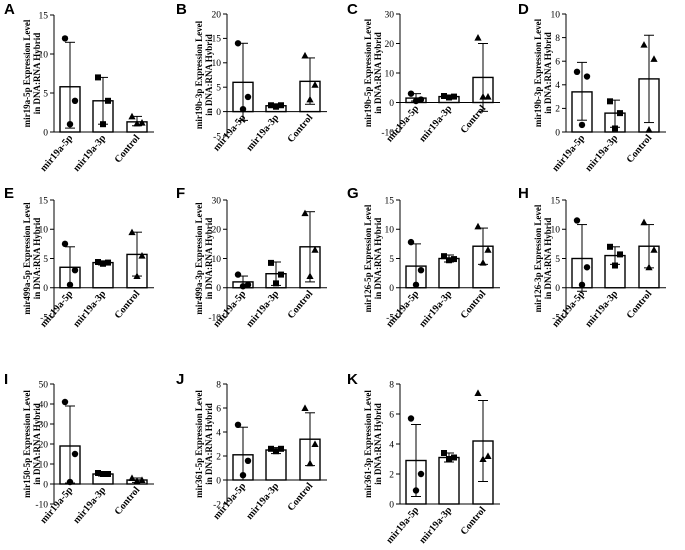  Describe the element at coordinates (44, 385) in the screenshot. I see `y-tick-label: 50` at that location.